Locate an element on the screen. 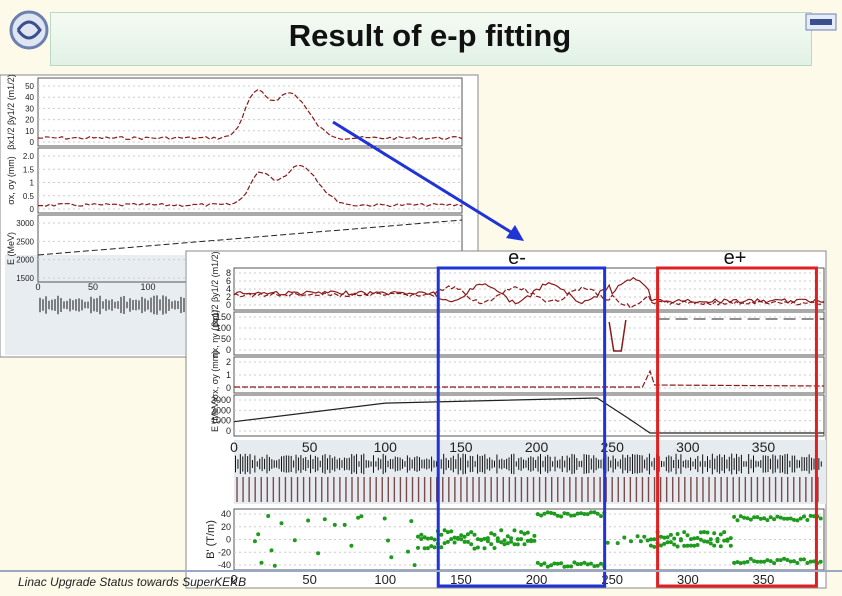  electron-label: e- is located at coordinates (517, 258).